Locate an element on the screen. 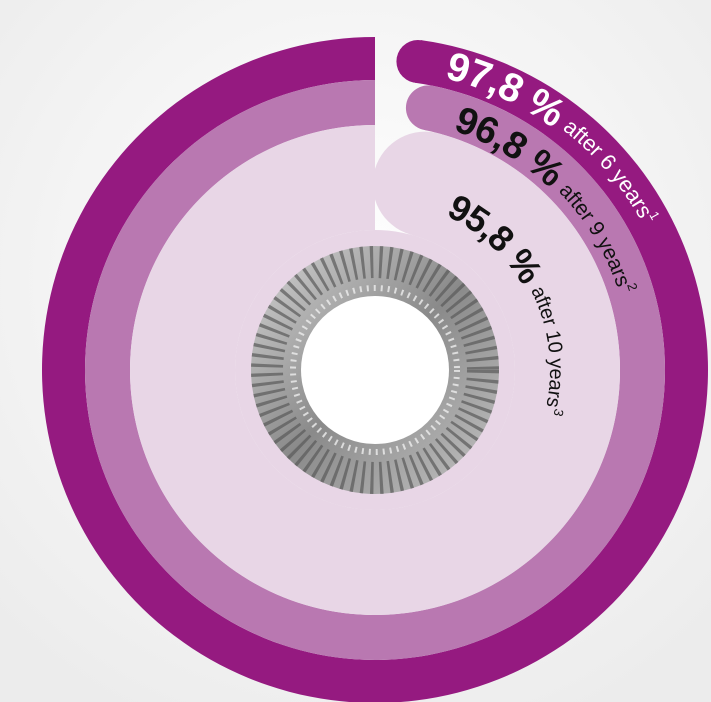 The width and height of the screenshot is (711, 702). footnote-mark: 2 is located at coordinates (632, 286).